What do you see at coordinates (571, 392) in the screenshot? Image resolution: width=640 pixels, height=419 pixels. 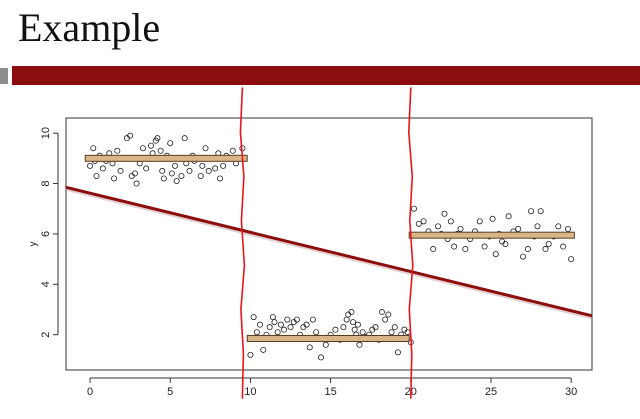 I see `x-tick-label: 30` at bounding box center [571, 392].